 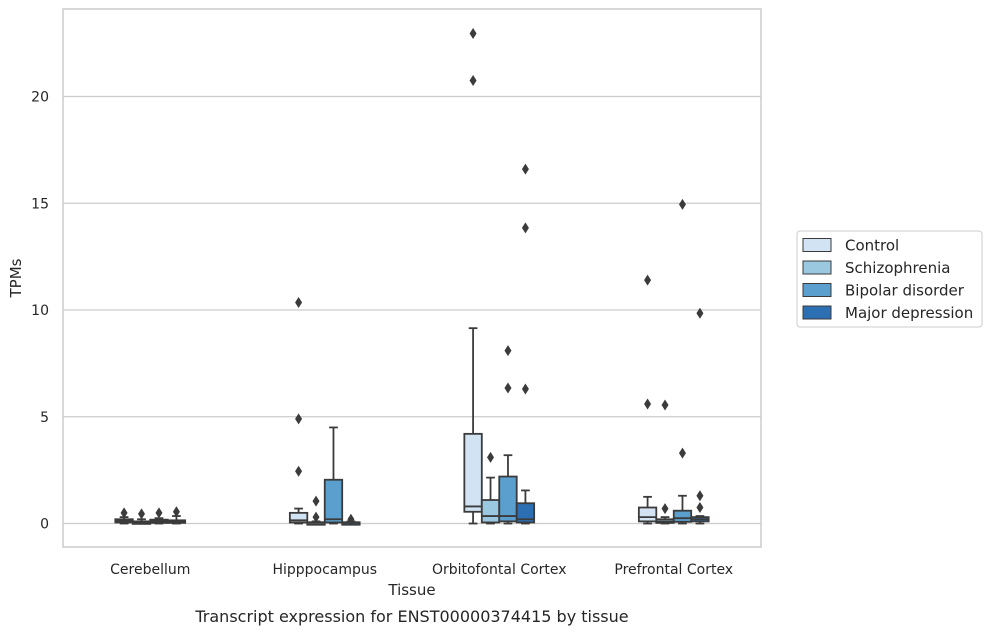 What do you see at coordinates (44, 418) in the screenshot?
I see `y-tick-label: 5` at bounding box center [44, 418].